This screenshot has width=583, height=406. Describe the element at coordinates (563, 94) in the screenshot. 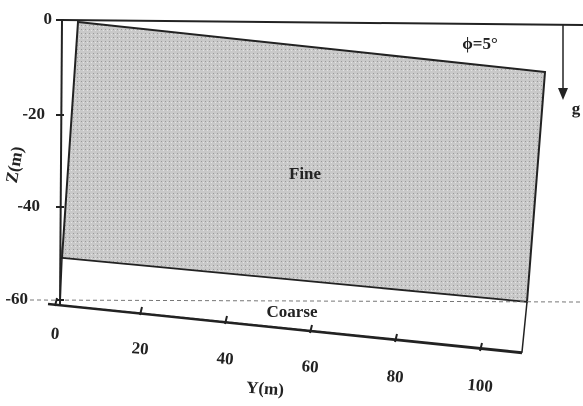

I see `gravity-arrowhead` at that location.